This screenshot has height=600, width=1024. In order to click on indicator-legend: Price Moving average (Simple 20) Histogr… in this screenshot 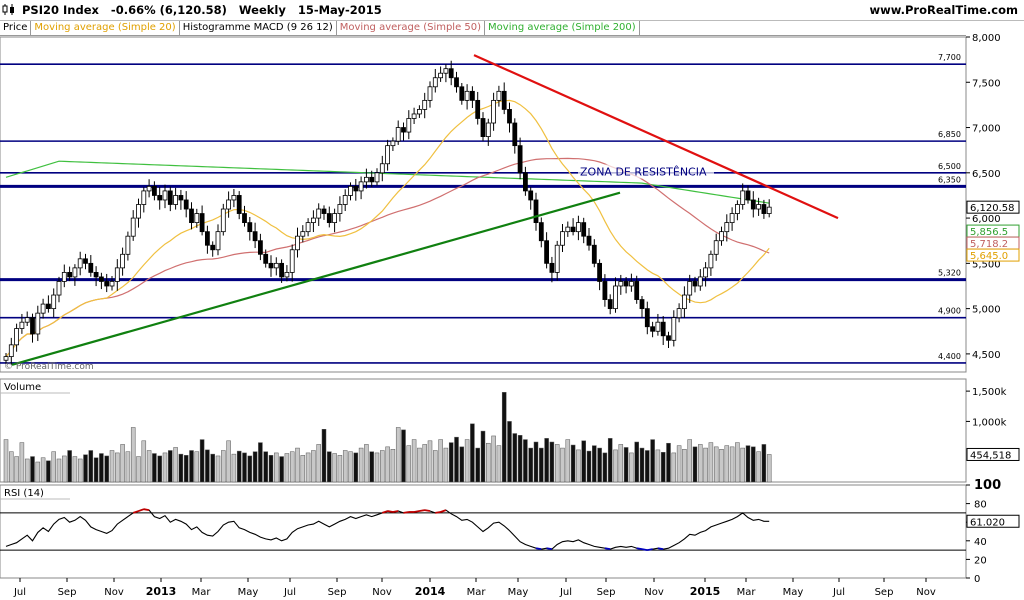, I will do `click(483, 28)`.